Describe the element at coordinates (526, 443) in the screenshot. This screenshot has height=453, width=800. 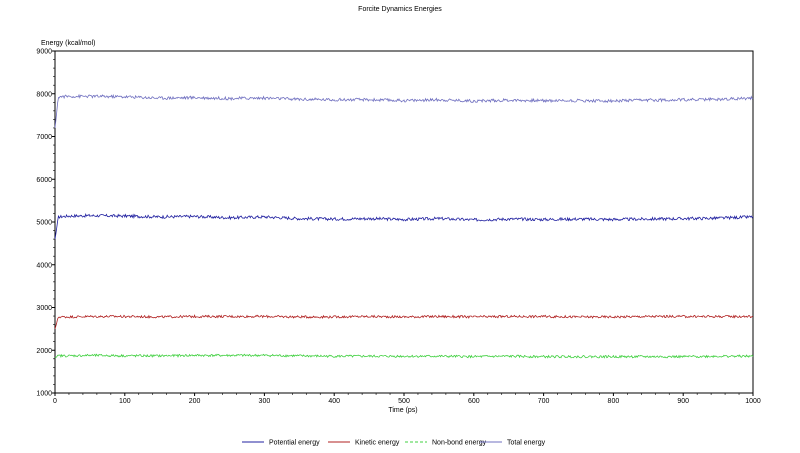
I see `legend-label: Total energy` at that location.